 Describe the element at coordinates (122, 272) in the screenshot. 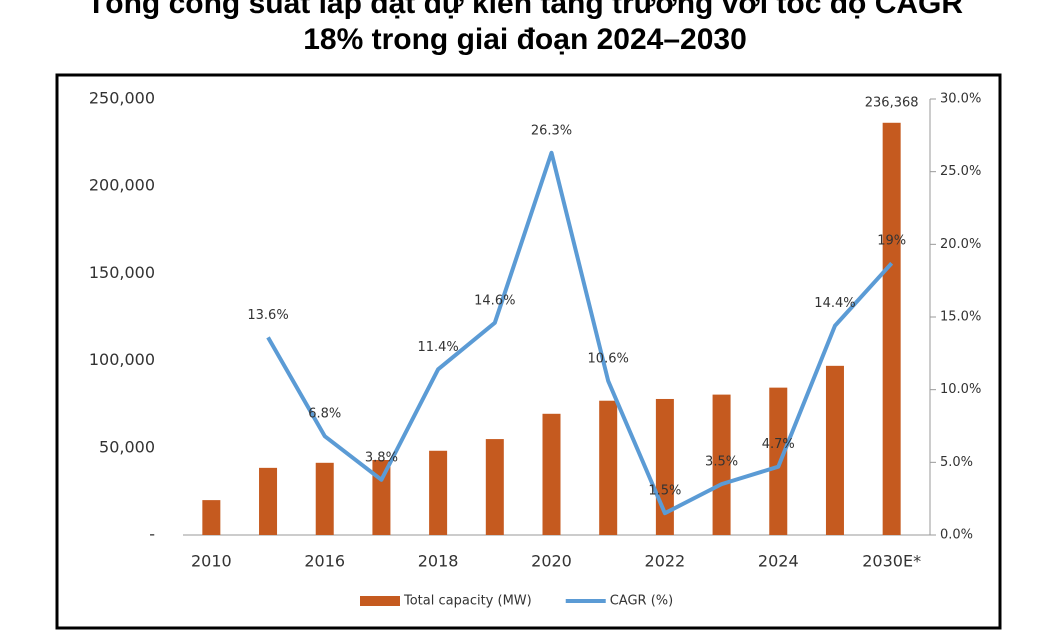

I see `y-tick-label: 150,000` at that location.